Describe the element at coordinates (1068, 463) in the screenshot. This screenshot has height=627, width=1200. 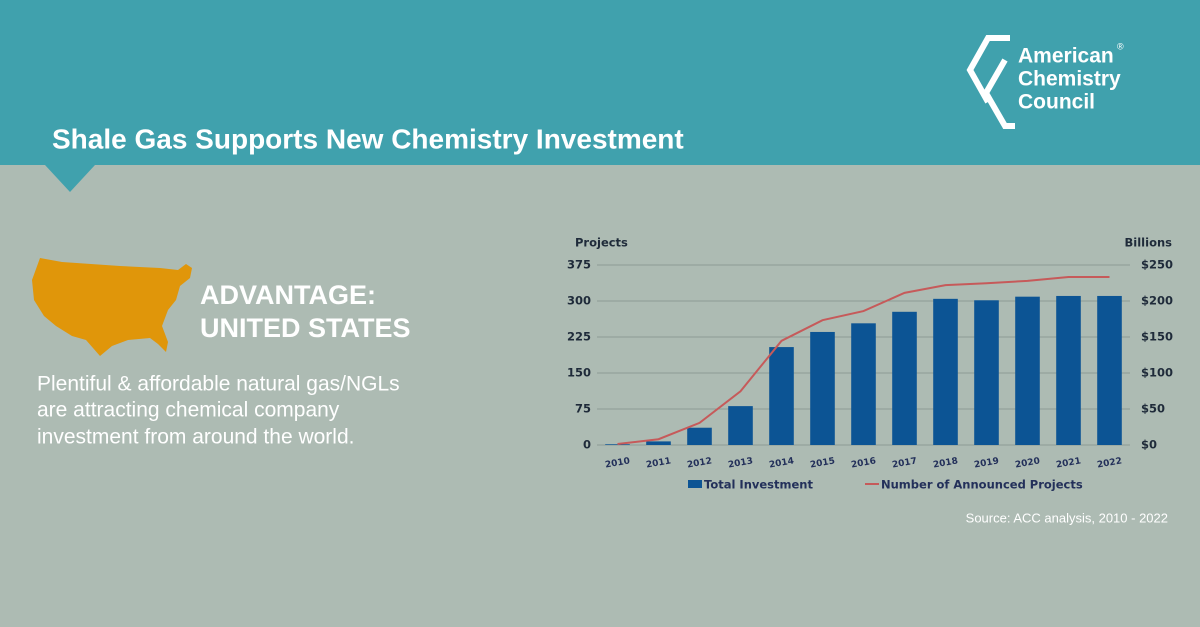
I see `x-tick-label: 2021` at that location.